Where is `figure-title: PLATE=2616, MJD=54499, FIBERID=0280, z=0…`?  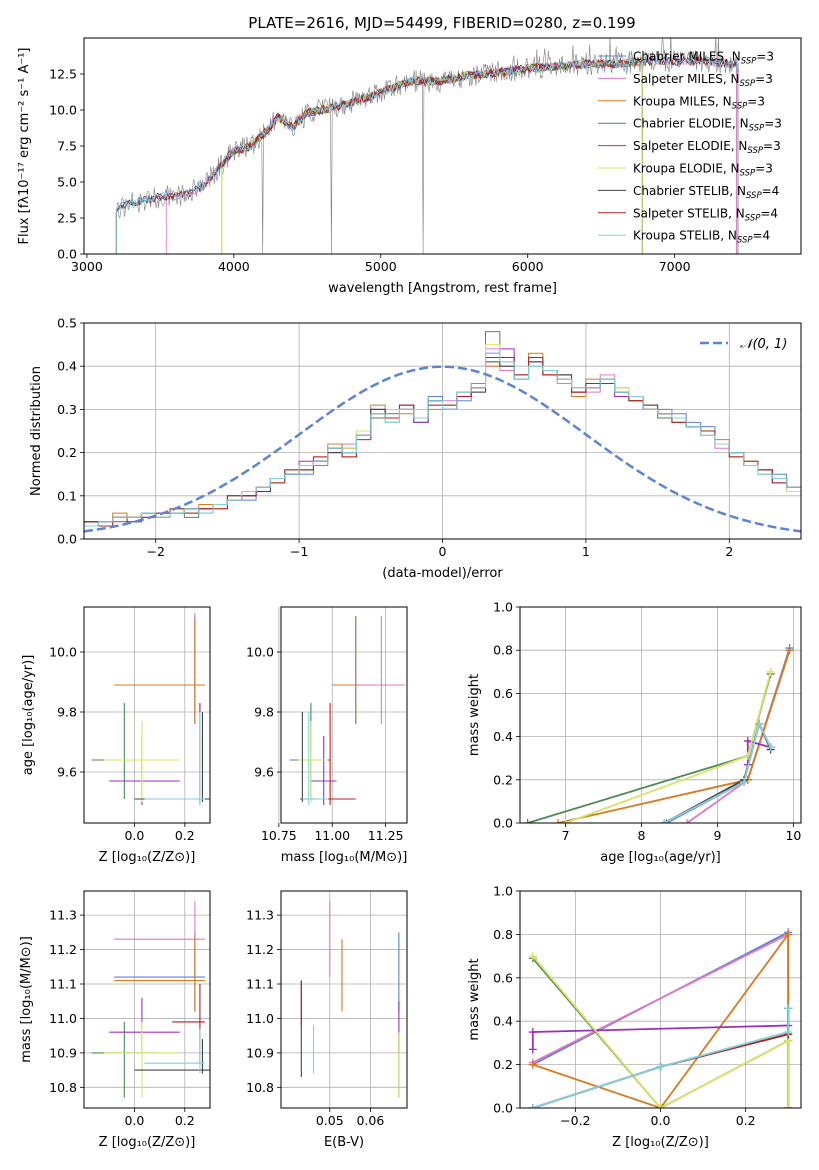 figure-title: PLATE=2616, MJD=54499, FIBERID=0280, z=0… is located at coordinates (441, 23).